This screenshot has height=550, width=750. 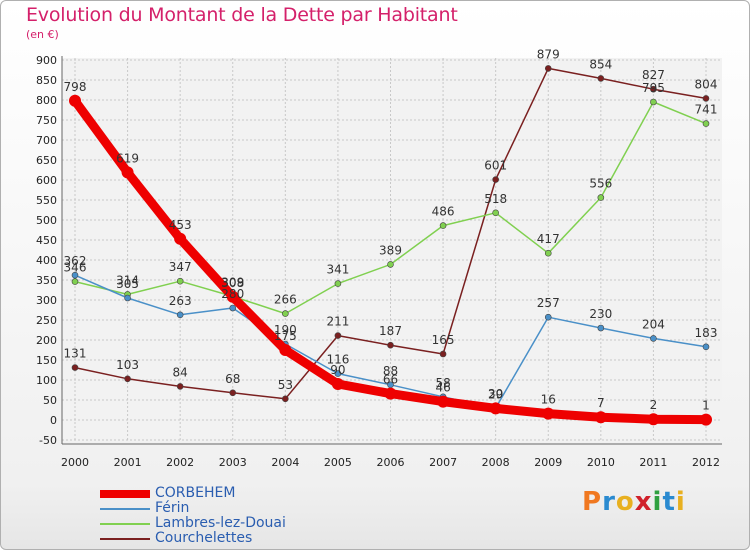 I want to click on legend-swatch-corbehem, so click(x=125, y=494).